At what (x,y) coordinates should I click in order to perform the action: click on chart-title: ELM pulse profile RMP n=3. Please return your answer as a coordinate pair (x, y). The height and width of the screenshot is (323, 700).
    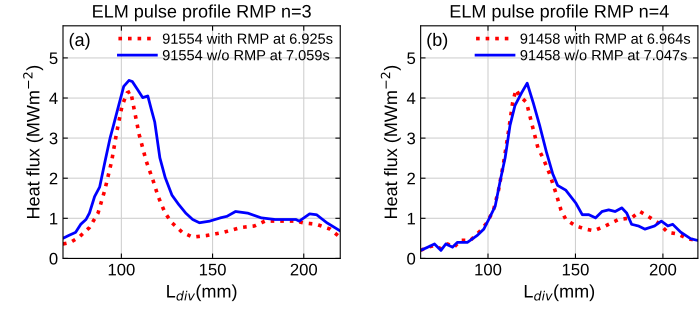
    Looking at the image, I should click on (202, 13).